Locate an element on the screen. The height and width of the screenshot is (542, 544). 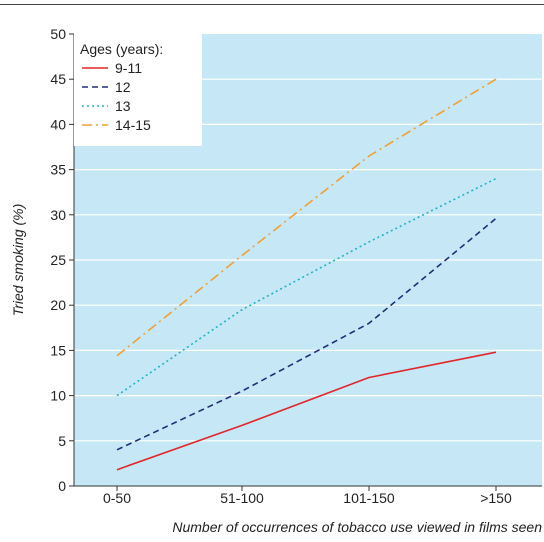
y-tick-label: 35 is located at coordinates (58, 170).